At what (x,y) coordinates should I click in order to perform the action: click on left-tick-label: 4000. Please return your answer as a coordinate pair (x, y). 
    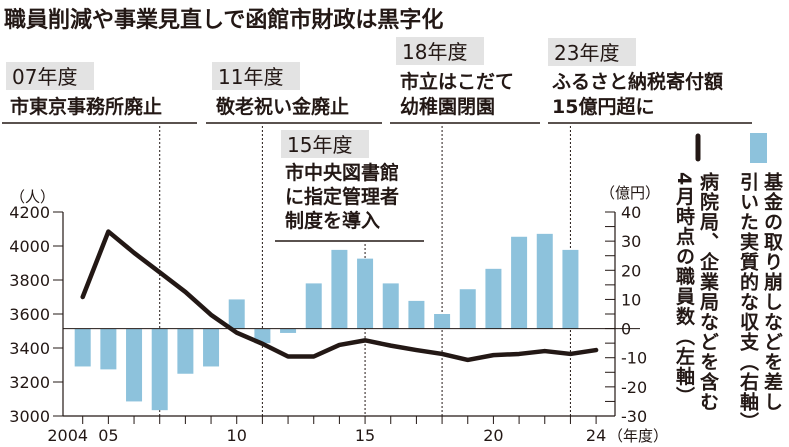
    Looking at the image, I should click on (29, 246).